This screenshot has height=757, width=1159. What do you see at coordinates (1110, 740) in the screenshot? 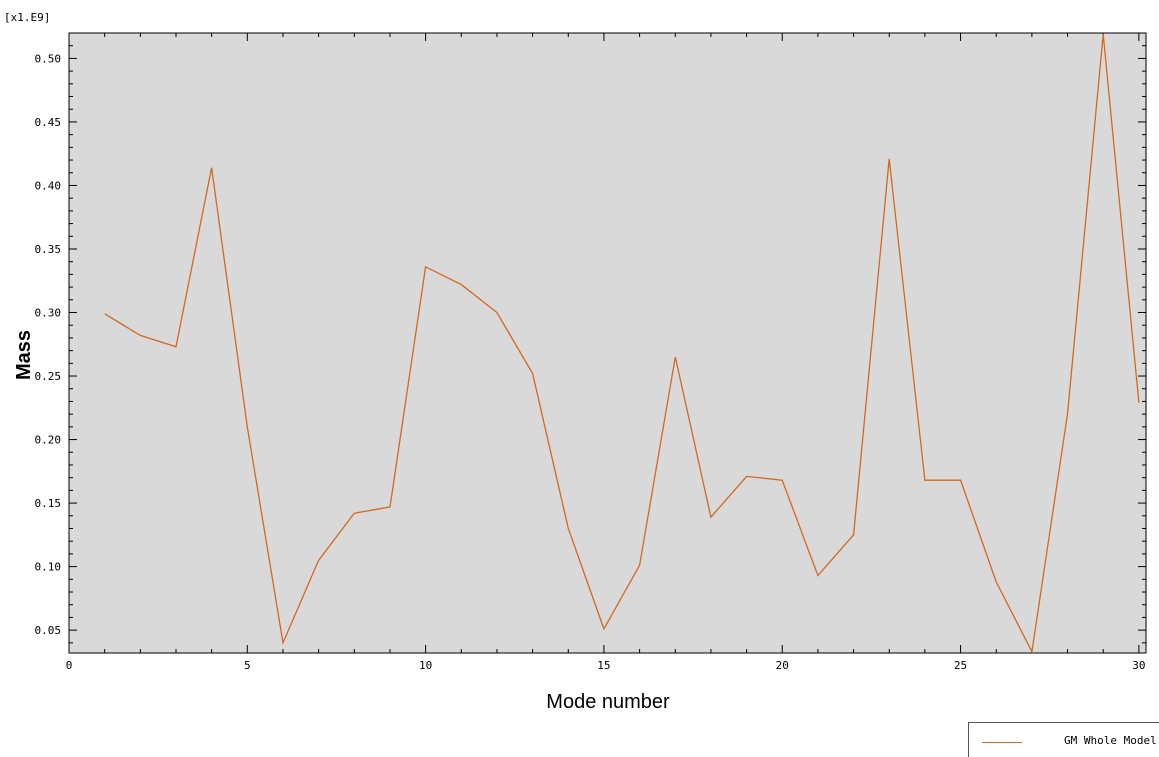
I see `legend-label: GM Whole Model` at bounding box center [1110, 740].